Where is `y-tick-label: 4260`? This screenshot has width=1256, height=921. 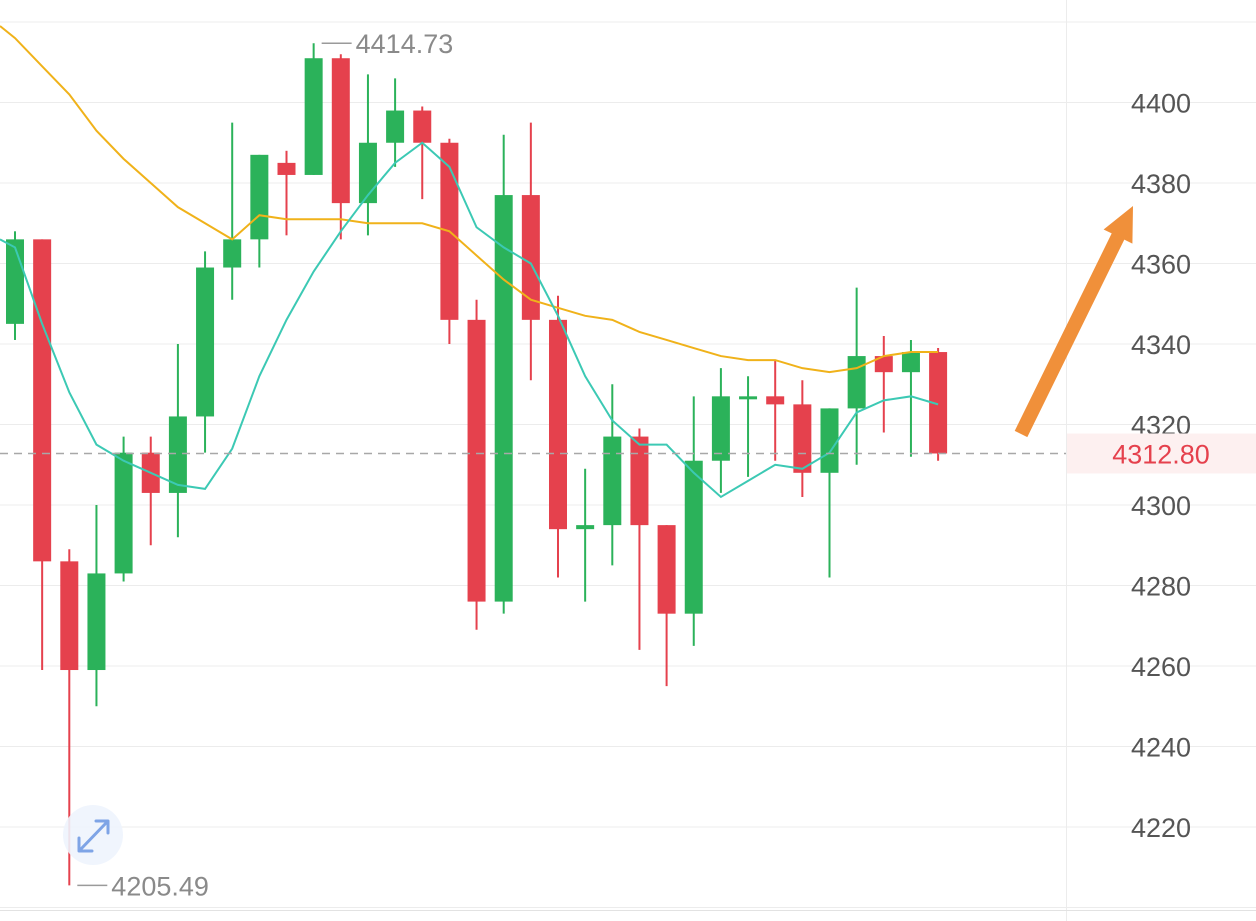 y-tick-label: 4260 is located at coordinates (1161, 667).